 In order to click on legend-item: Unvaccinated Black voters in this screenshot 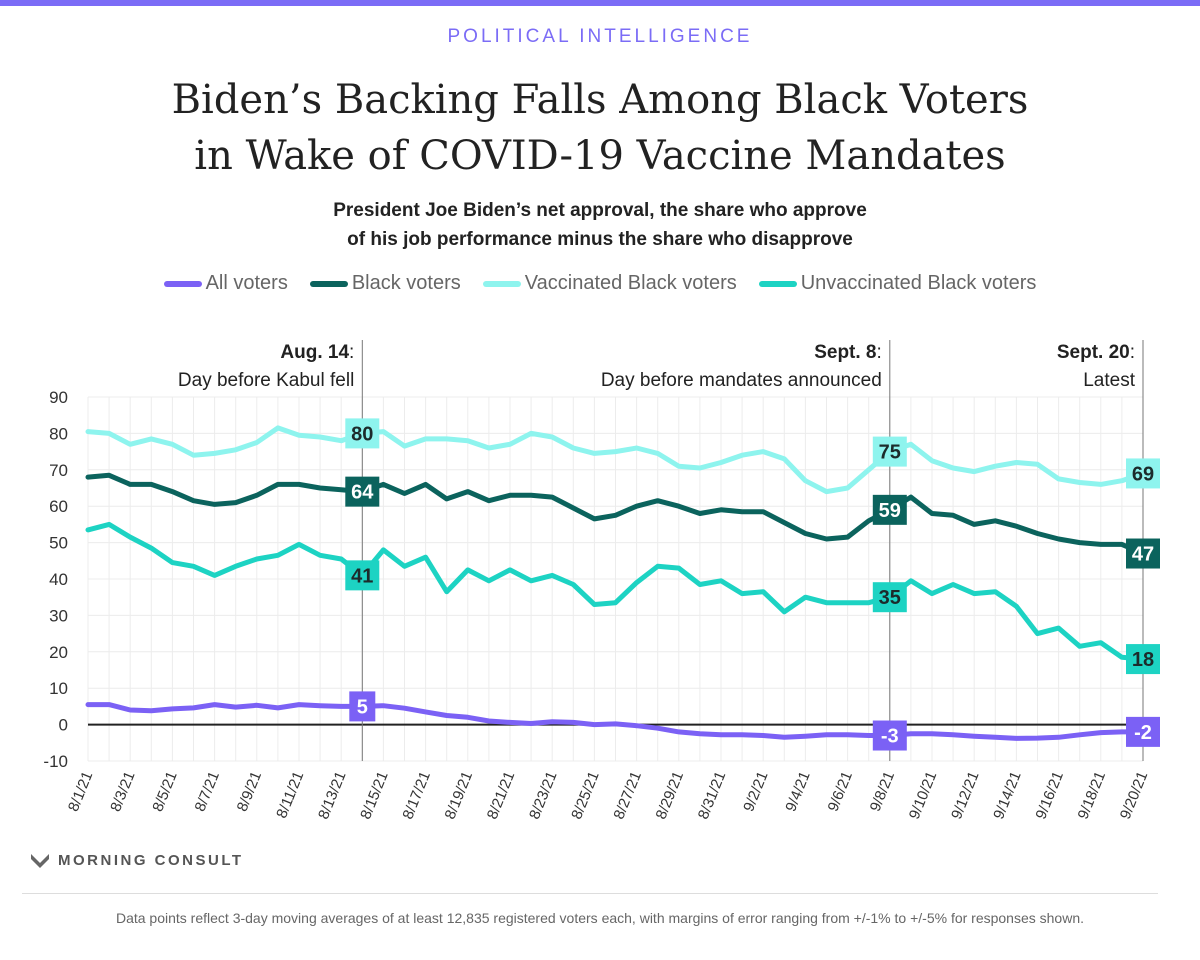, I will do `click(897, 283)`.